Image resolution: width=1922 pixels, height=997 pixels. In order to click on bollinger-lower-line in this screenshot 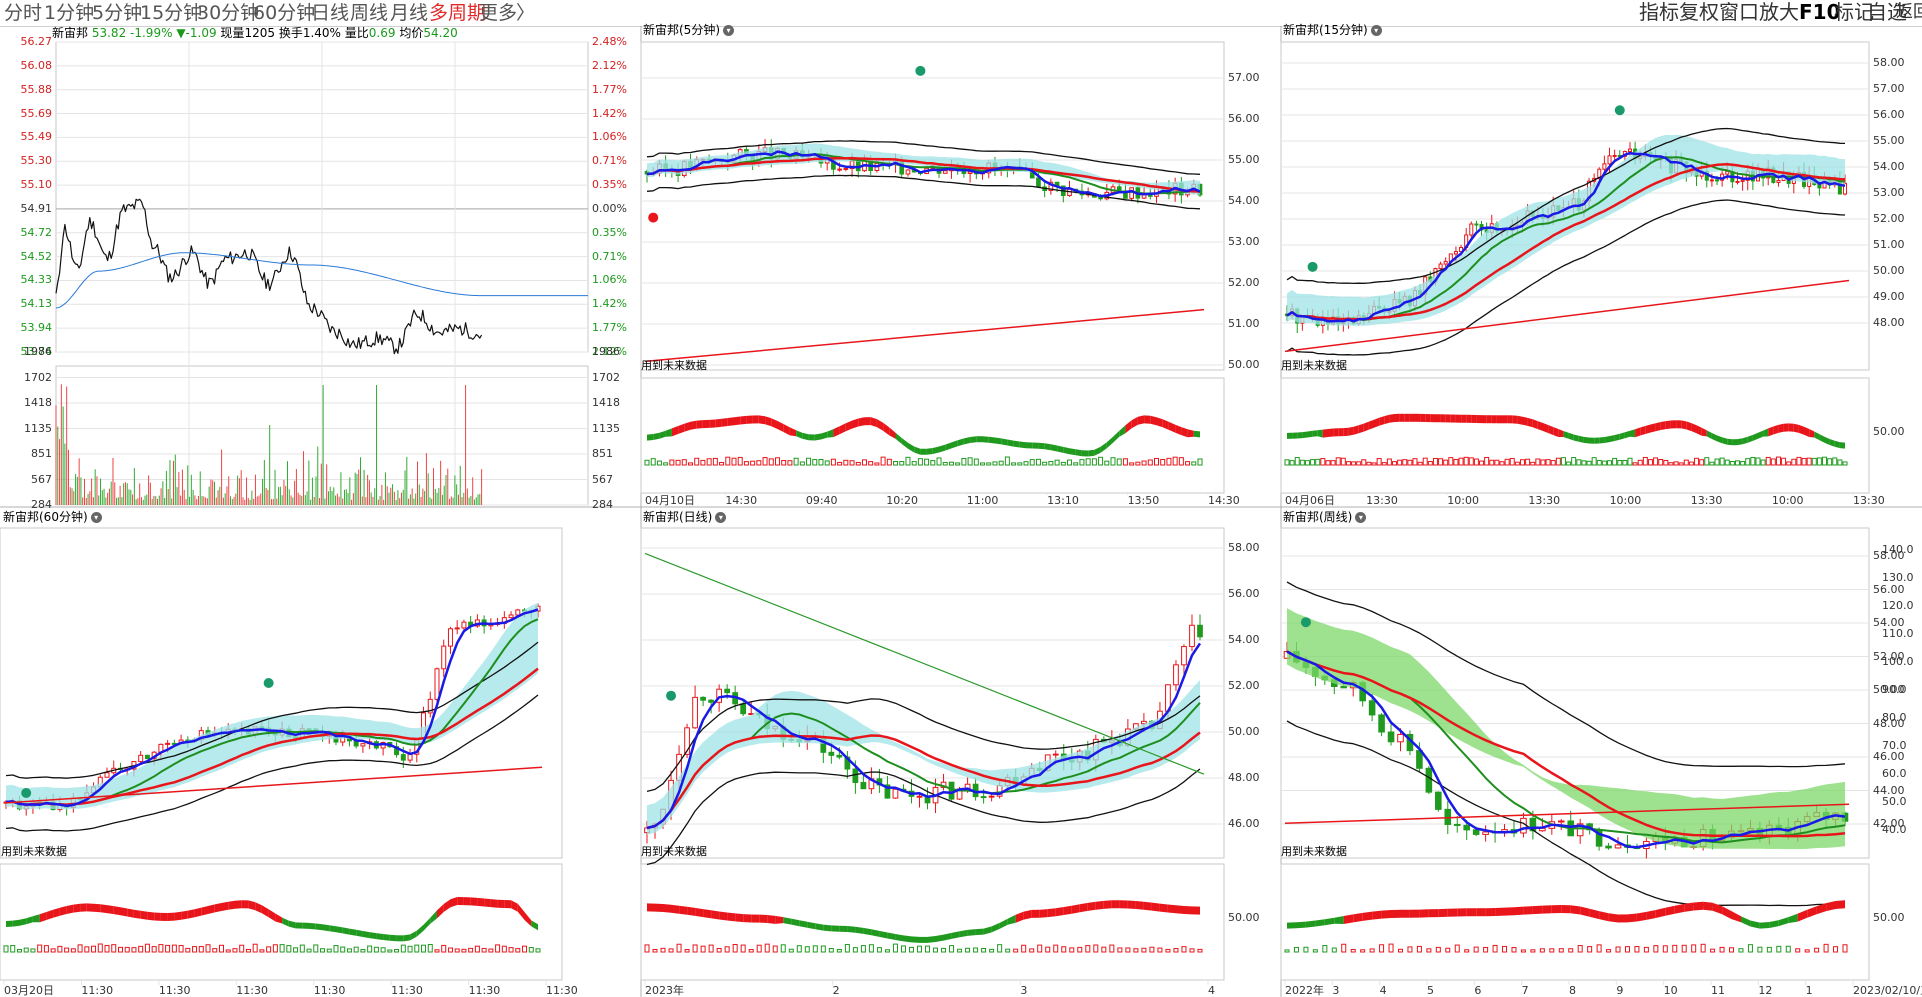, I will do `click(1566, 813)`.